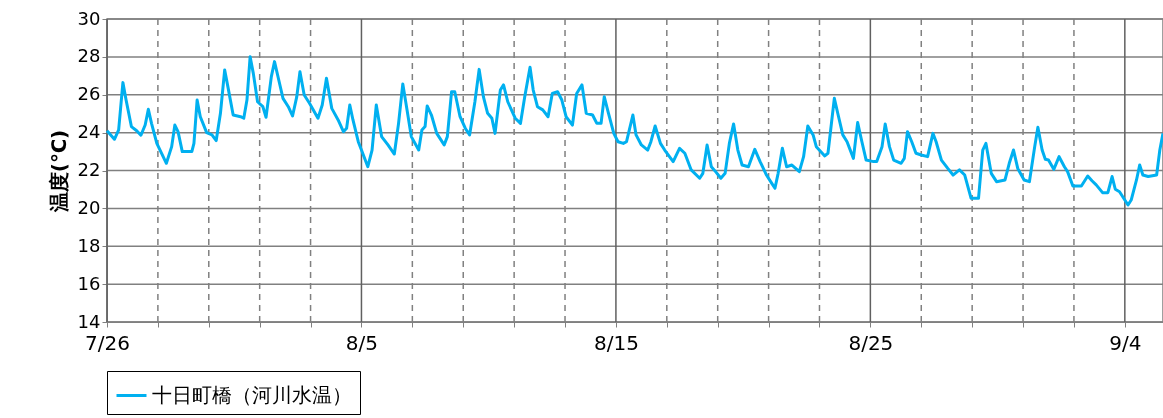 The image size is (1163, 418). I want to click on y-tick-label: 22, so click(89, 169).